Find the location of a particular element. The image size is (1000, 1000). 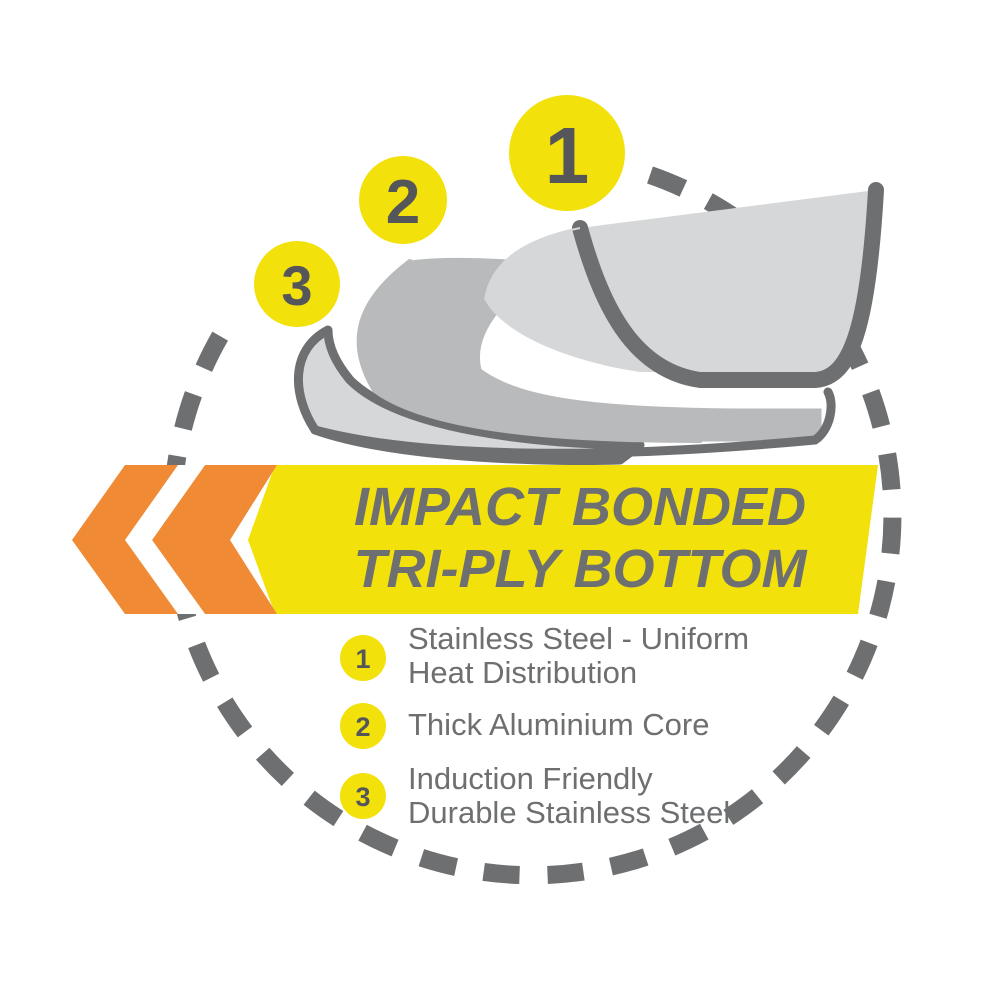

layer-badge-2-label: 2 is located at coordinates (403, 202).